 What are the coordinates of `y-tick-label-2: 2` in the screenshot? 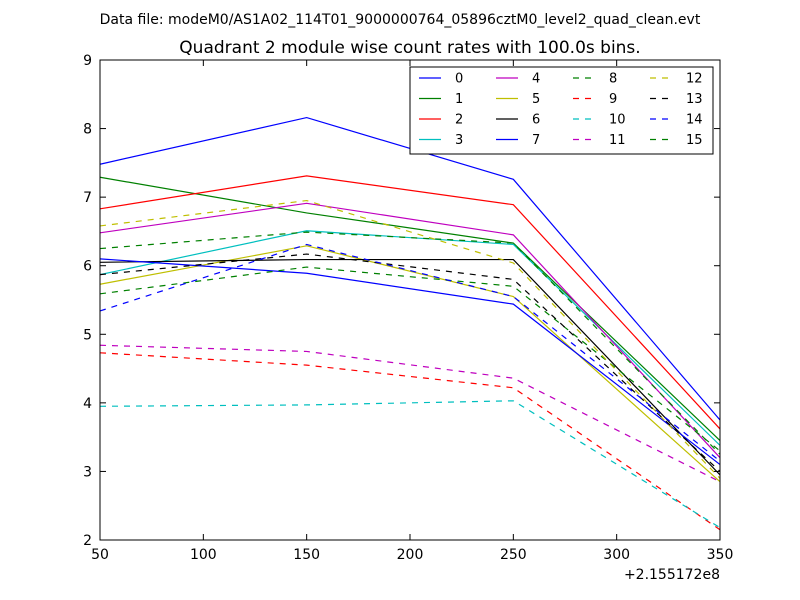 It's located at (87, 541).